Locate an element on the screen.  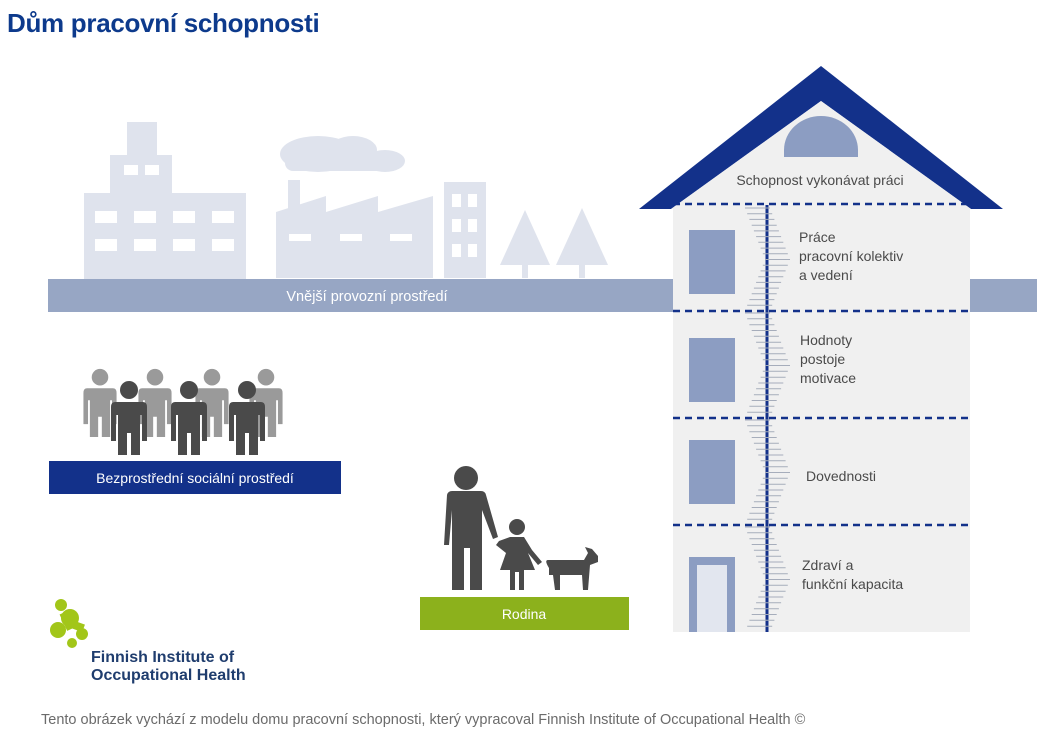
roof-label: Schopnost vykonávat práci is located at coordinates (819, 180).